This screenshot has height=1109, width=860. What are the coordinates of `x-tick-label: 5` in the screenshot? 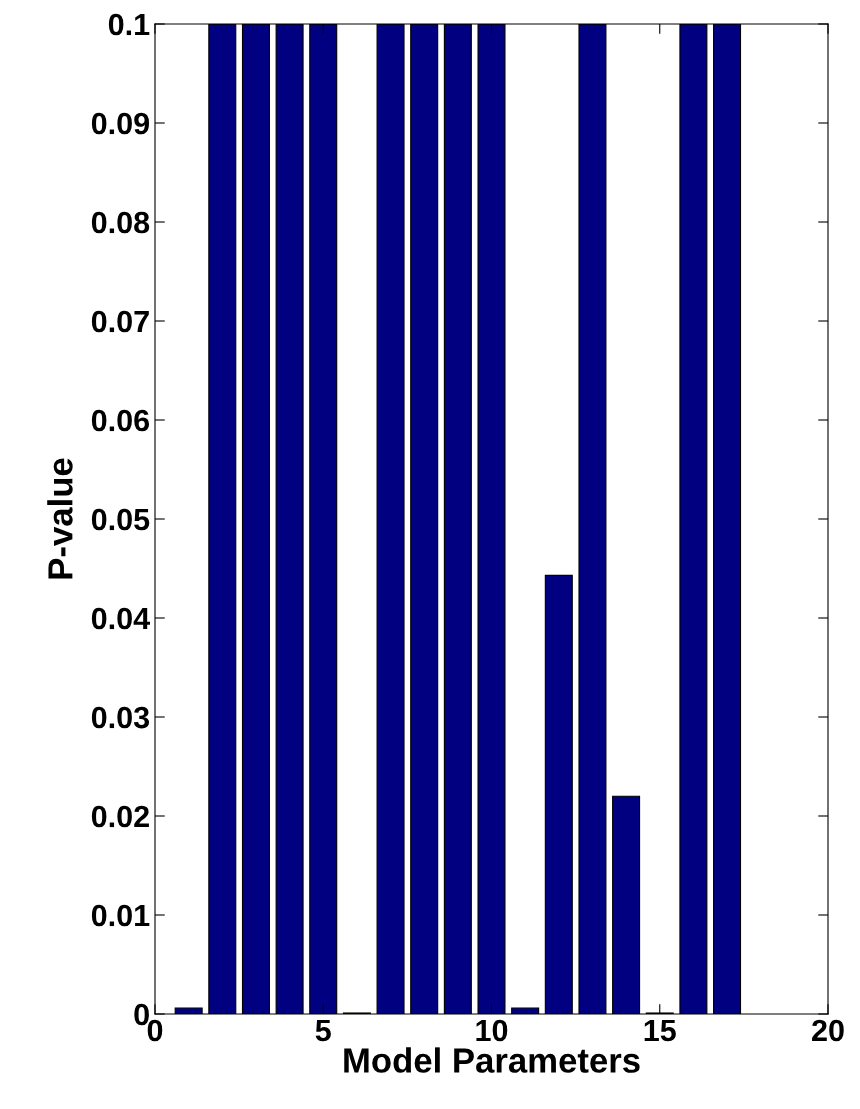 It's located at (323, 1030).